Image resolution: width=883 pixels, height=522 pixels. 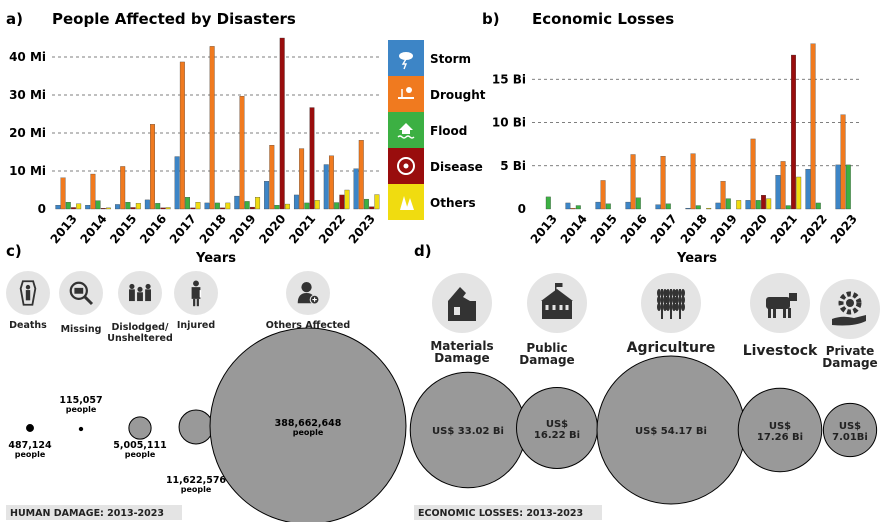 I want to click on economic-item-label: Livestock, so click(x=780, y=351).